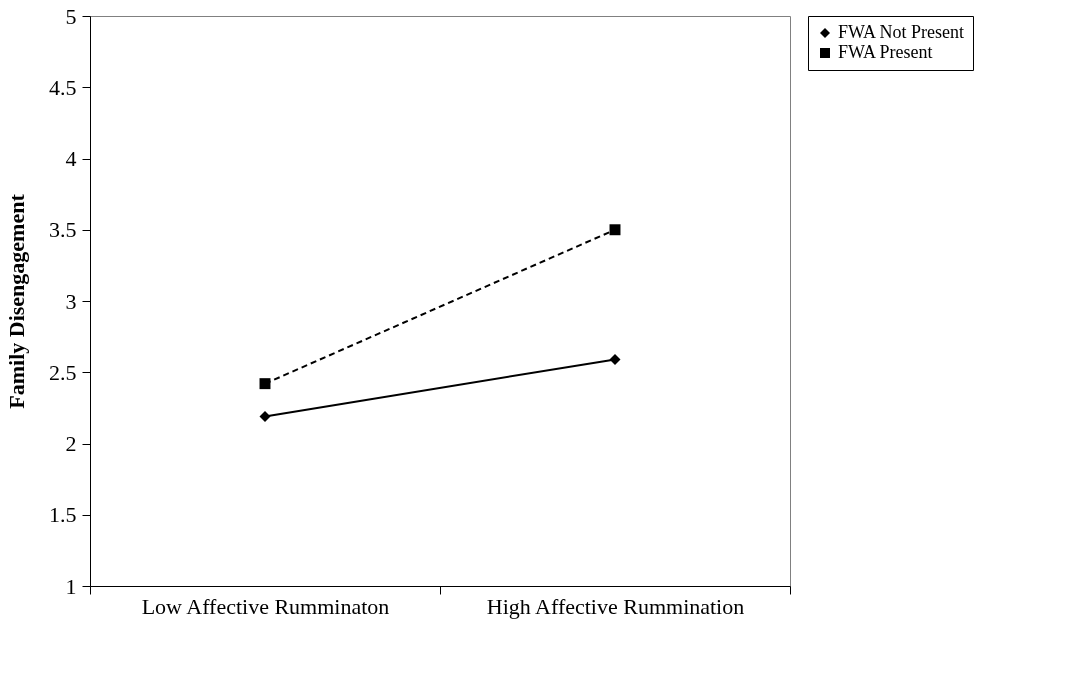 This screenshot has height=682, width=1089. I want to click on y-tick-label: 4.5, so click(63, 87).